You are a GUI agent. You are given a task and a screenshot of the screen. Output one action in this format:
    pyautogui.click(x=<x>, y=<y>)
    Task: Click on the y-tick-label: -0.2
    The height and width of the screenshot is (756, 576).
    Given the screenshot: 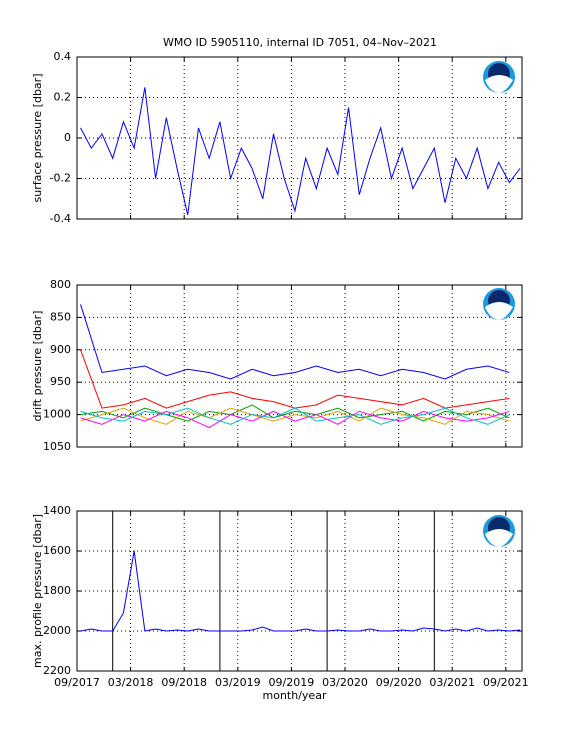 What is the action you would take?
    pyautogui.click(x=60, y=178)
    